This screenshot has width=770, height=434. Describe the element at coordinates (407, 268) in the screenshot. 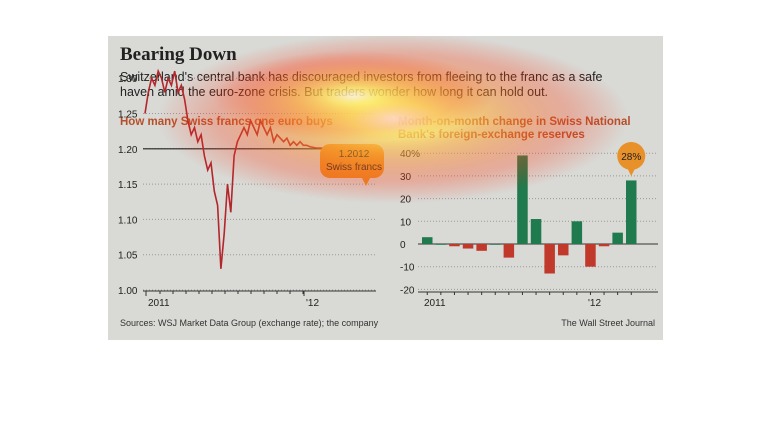

I see `right-y-tick: -10` at that location.